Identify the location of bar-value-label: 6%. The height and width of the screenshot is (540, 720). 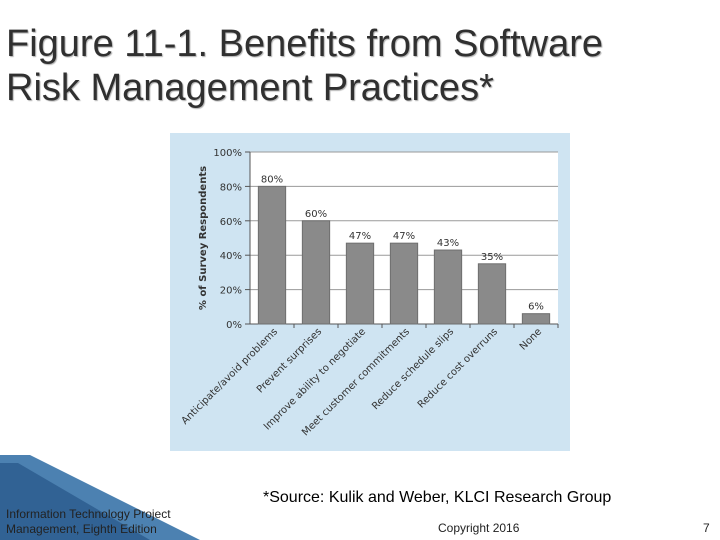
(536, 307).